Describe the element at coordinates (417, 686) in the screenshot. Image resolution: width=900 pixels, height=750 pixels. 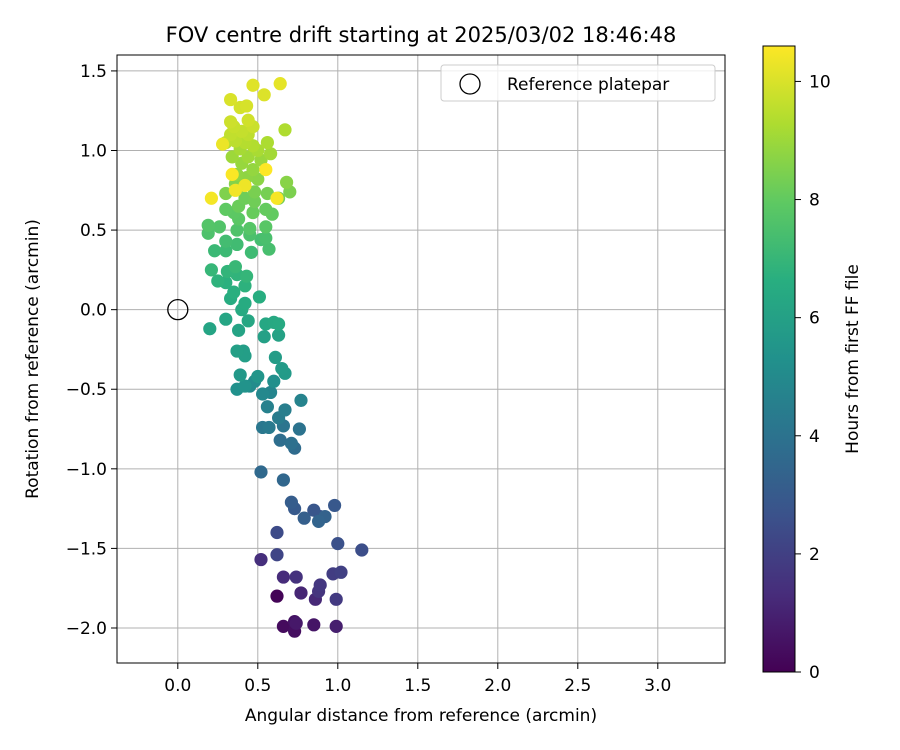
I see `x-tick-label: 1.5` at that location.